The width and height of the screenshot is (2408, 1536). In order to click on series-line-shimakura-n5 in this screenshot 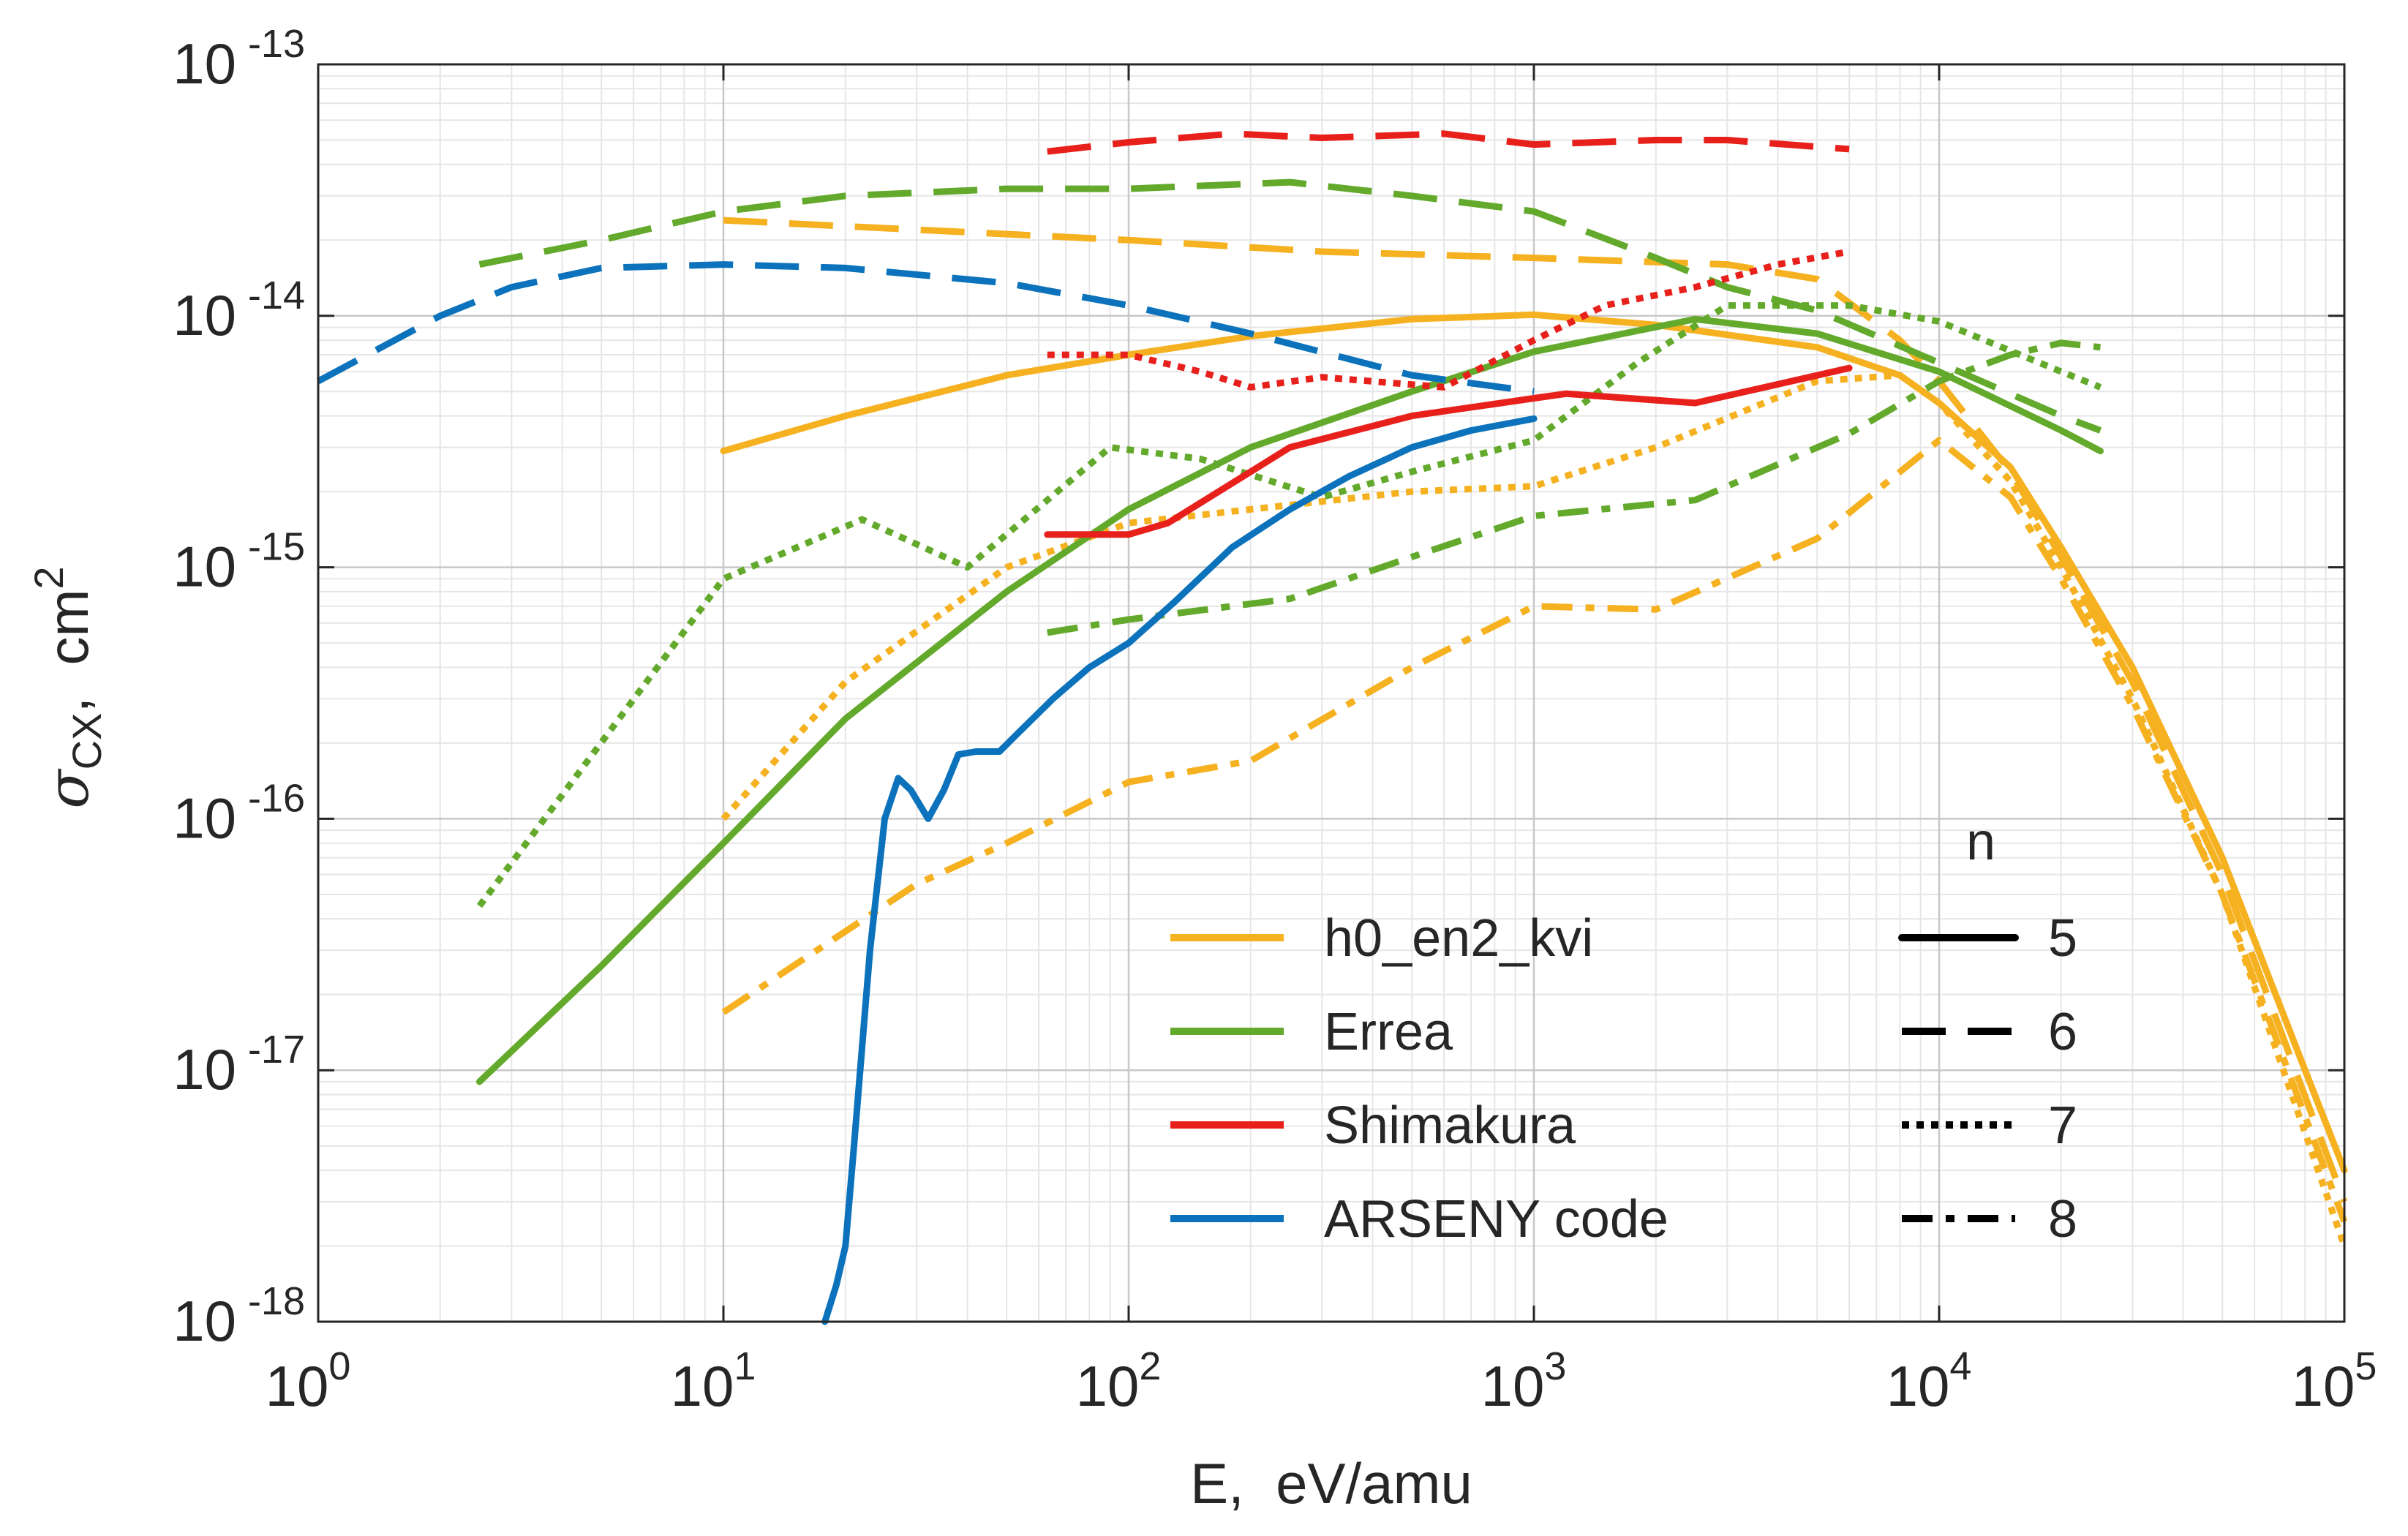, I will do `click(1449, 451)`.